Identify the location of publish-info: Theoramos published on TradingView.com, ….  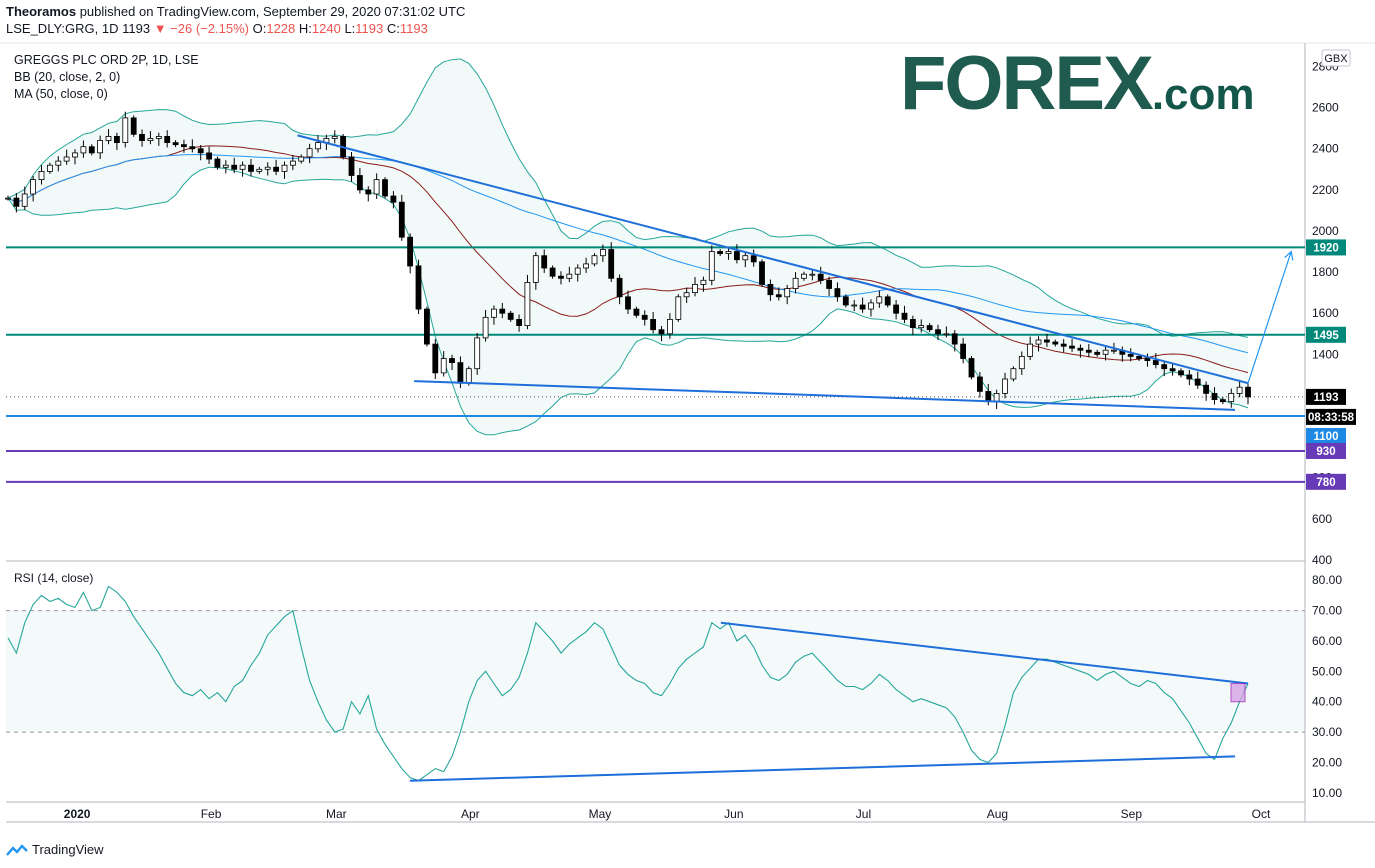
(235, 11).